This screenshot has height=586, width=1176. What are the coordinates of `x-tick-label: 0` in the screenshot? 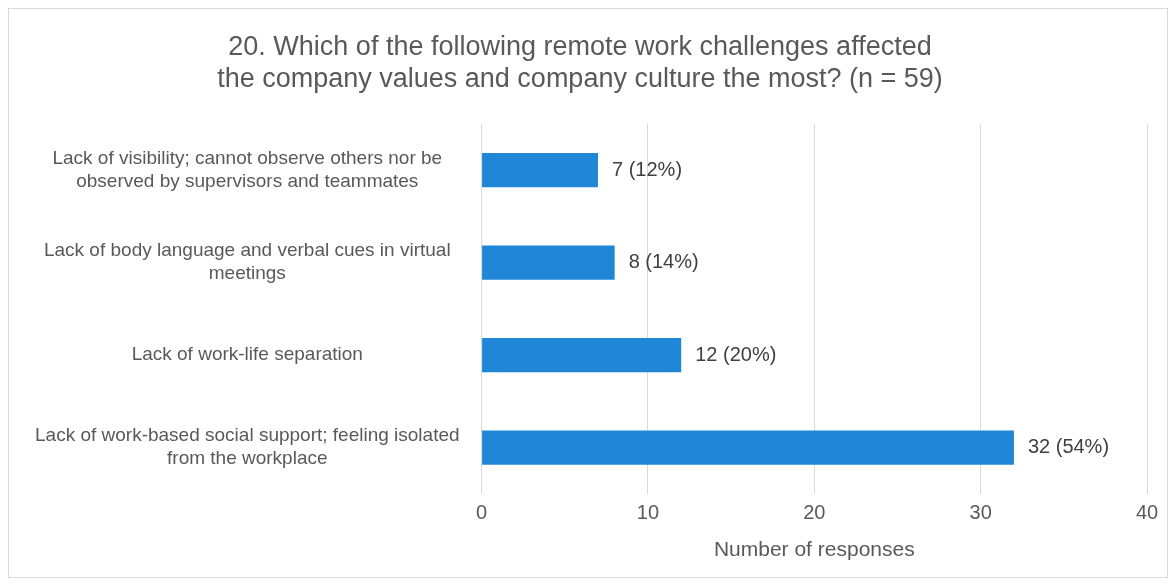 It's located at (482, 512).